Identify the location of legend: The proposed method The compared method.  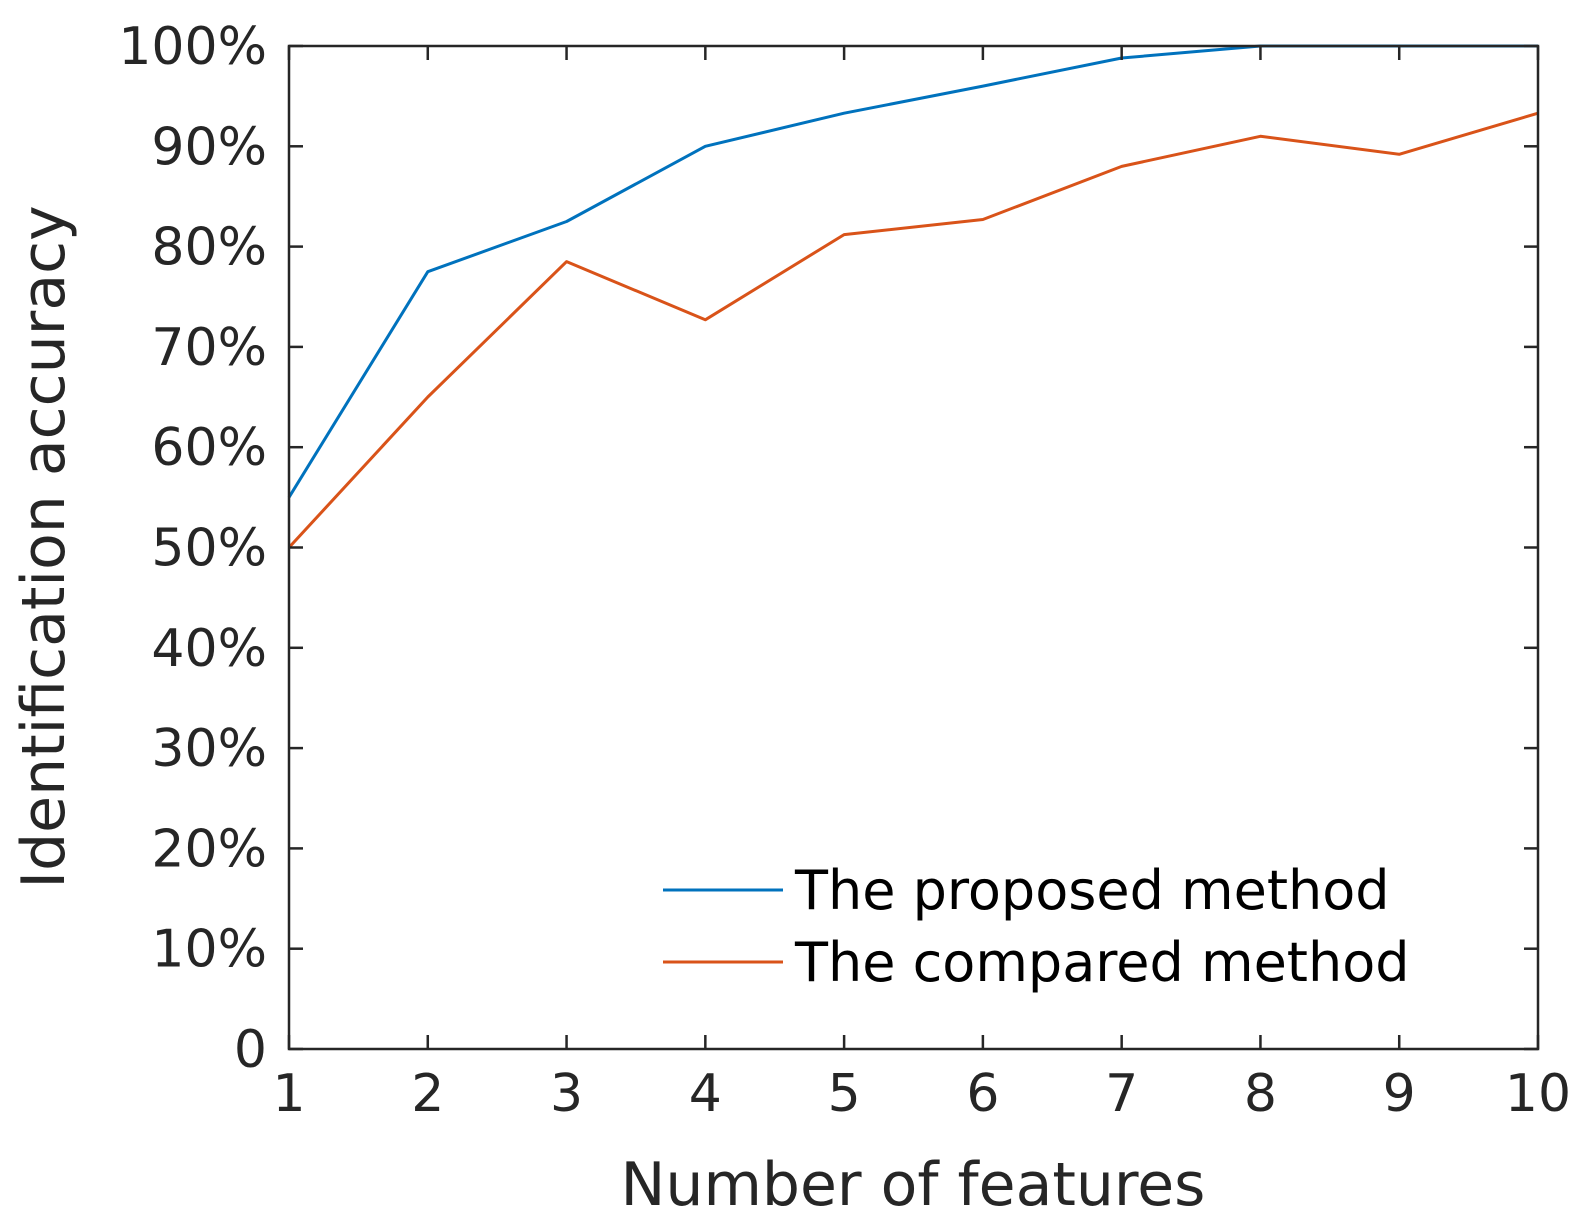
(1036, 926).